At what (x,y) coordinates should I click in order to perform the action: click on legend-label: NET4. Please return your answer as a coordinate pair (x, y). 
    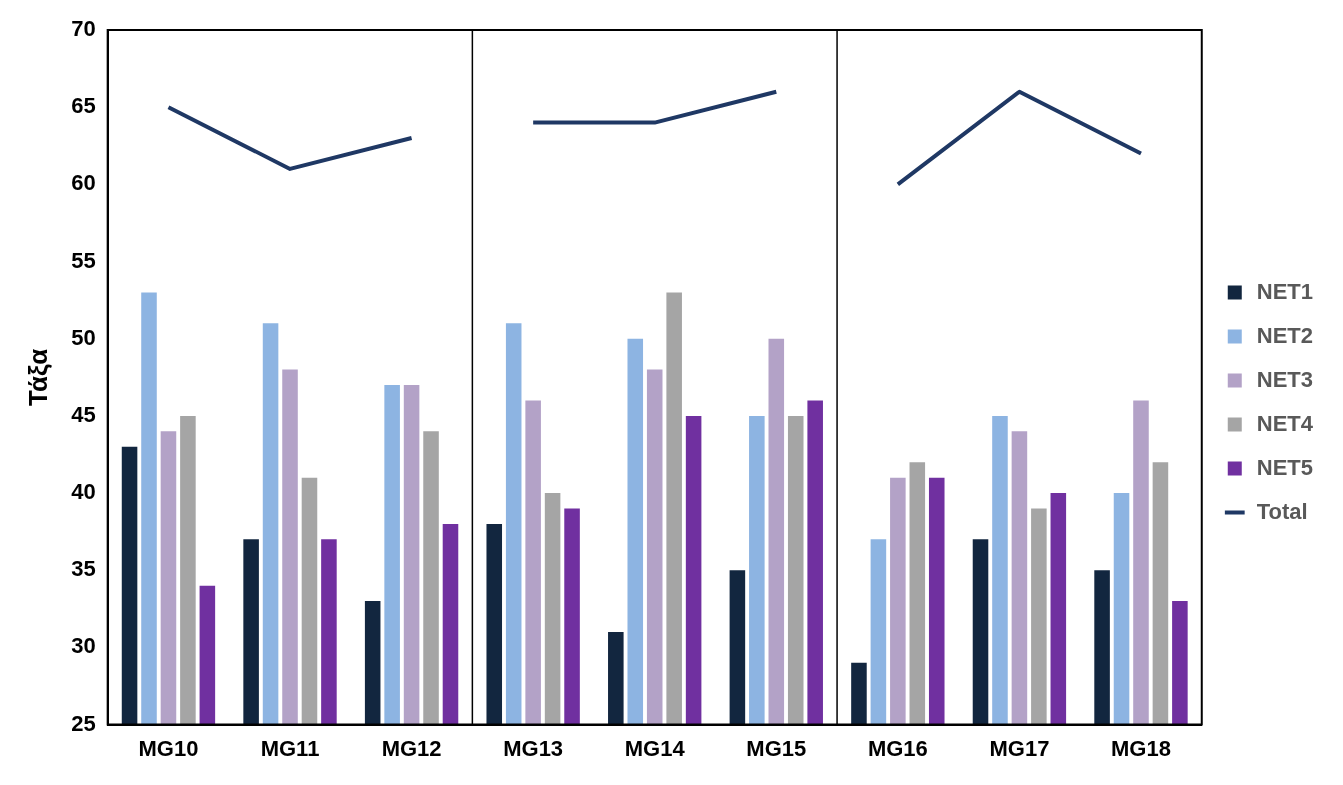
    Looking at the image, I should click on (1285, 423).